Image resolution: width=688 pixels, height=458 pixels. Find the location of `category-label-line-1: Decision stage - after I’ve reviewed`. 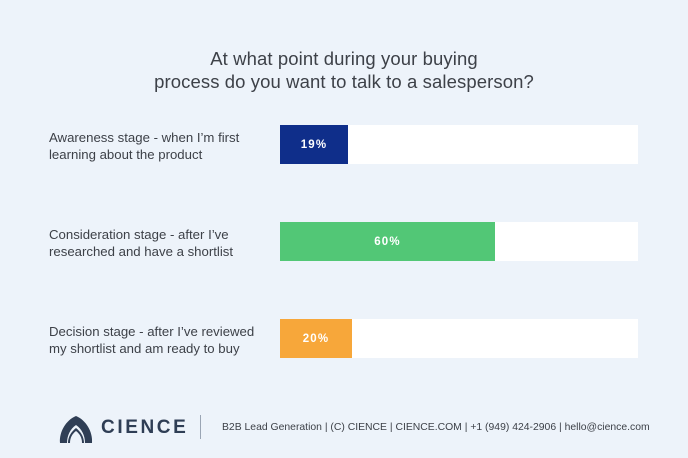

category-label-line-1: Decision stage - after I’ve reviewed is located at coordinates (152, 331).